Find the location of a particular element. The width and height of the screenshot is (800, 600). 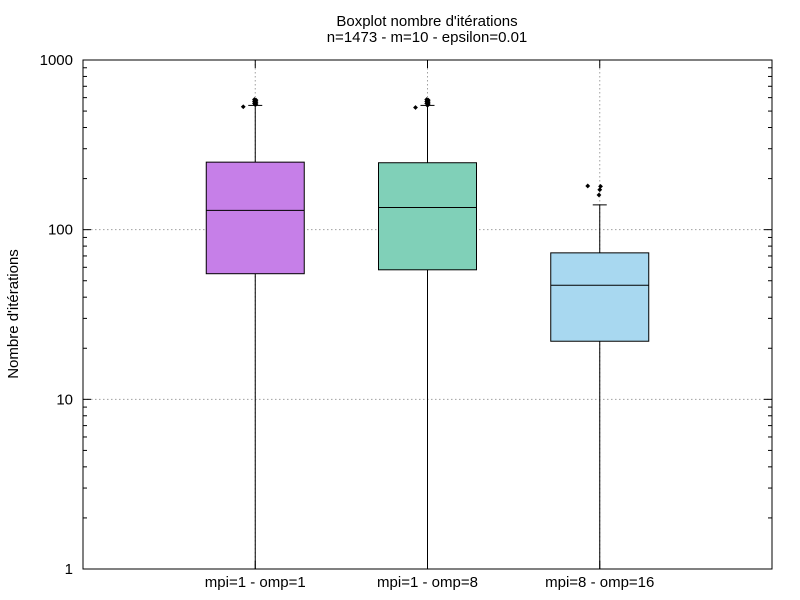

y-tick-label: 10 is located at coordinates (64, 399).